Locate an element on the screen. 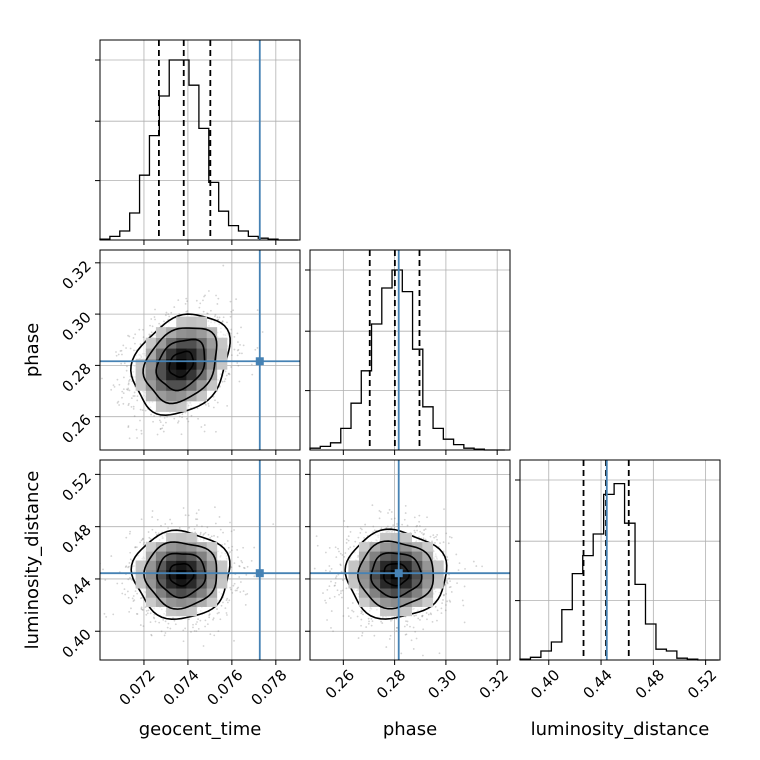  y-tick-label-phase: 0.30 is located at coordinates (76, 326).